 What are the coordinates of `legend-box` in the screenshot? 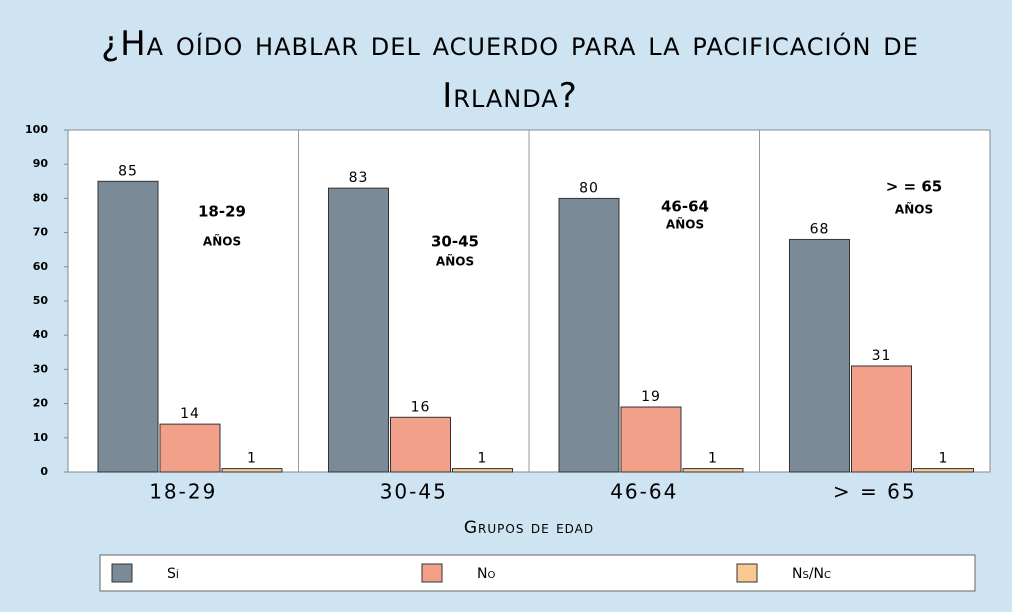 It's located at (537, 573).